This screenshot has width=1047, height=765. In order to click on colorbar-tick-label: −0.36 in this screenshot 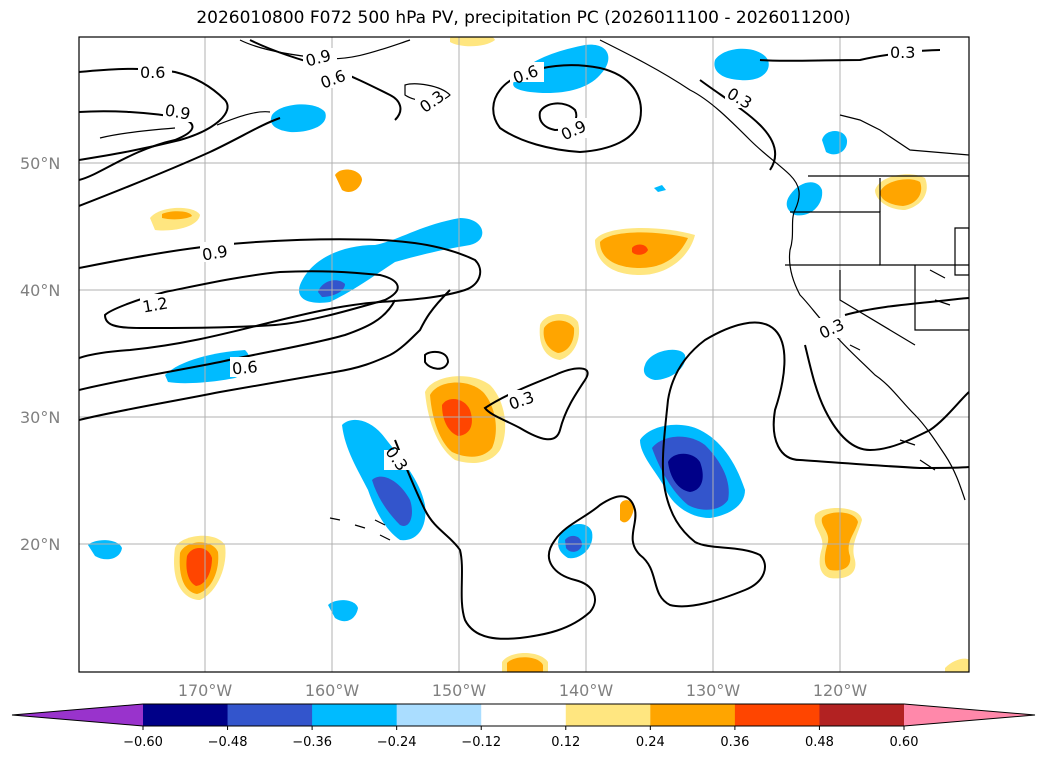, I will do `click(312, 742)`.